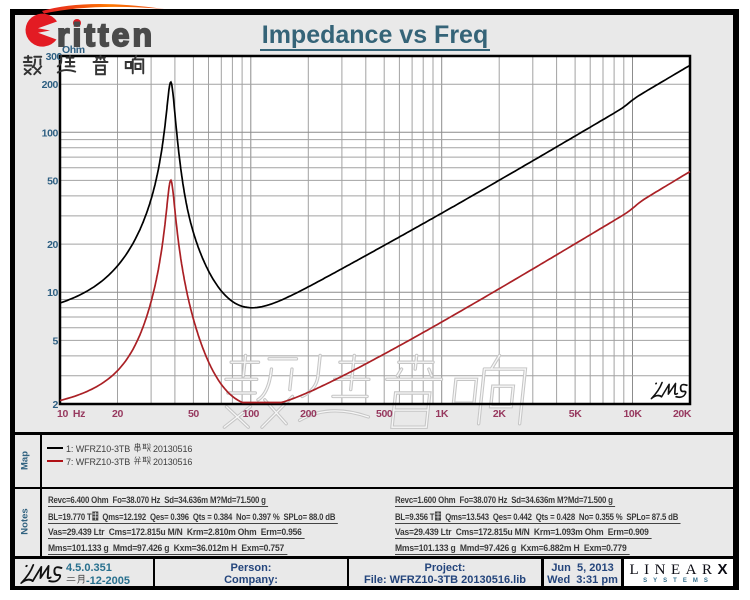 This screenshot has width=750, height=600. Describe the element at coordinates (73, 50) in the screenshot. I see `svg-text: Ohm` at that location.